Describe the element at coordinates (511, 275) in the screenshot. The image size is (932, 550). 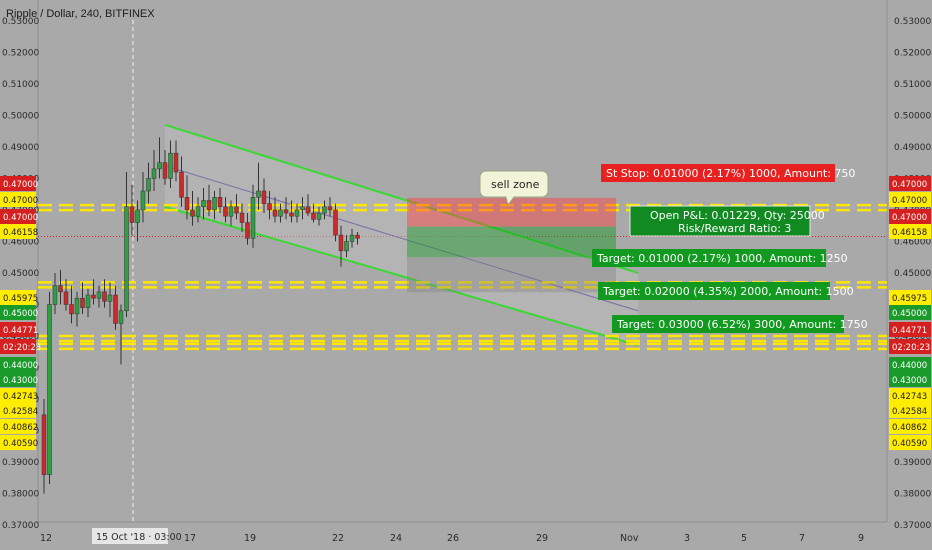
I see `target-extension` at that location.